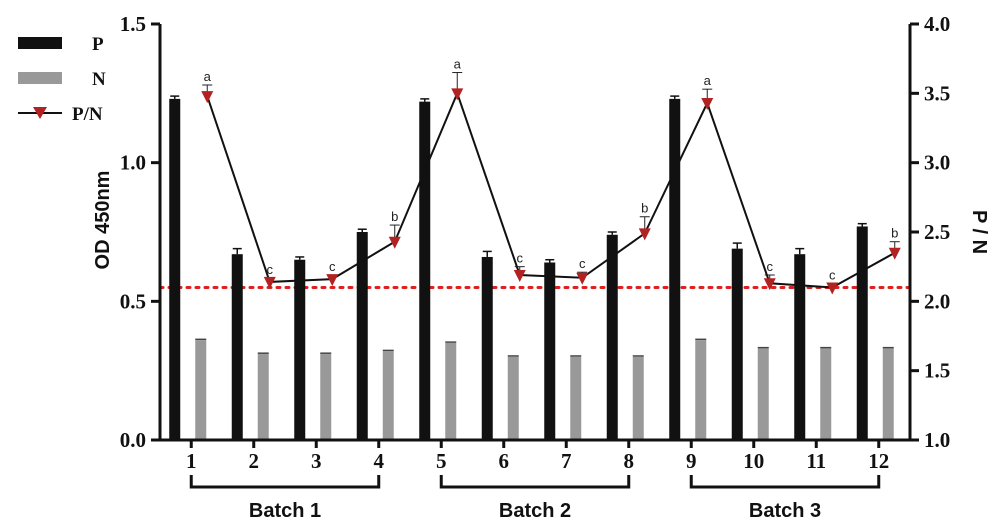 The width and height of the screenshot is (992, 523). I want to click on significance-letter-11: c, so click(832, 274).